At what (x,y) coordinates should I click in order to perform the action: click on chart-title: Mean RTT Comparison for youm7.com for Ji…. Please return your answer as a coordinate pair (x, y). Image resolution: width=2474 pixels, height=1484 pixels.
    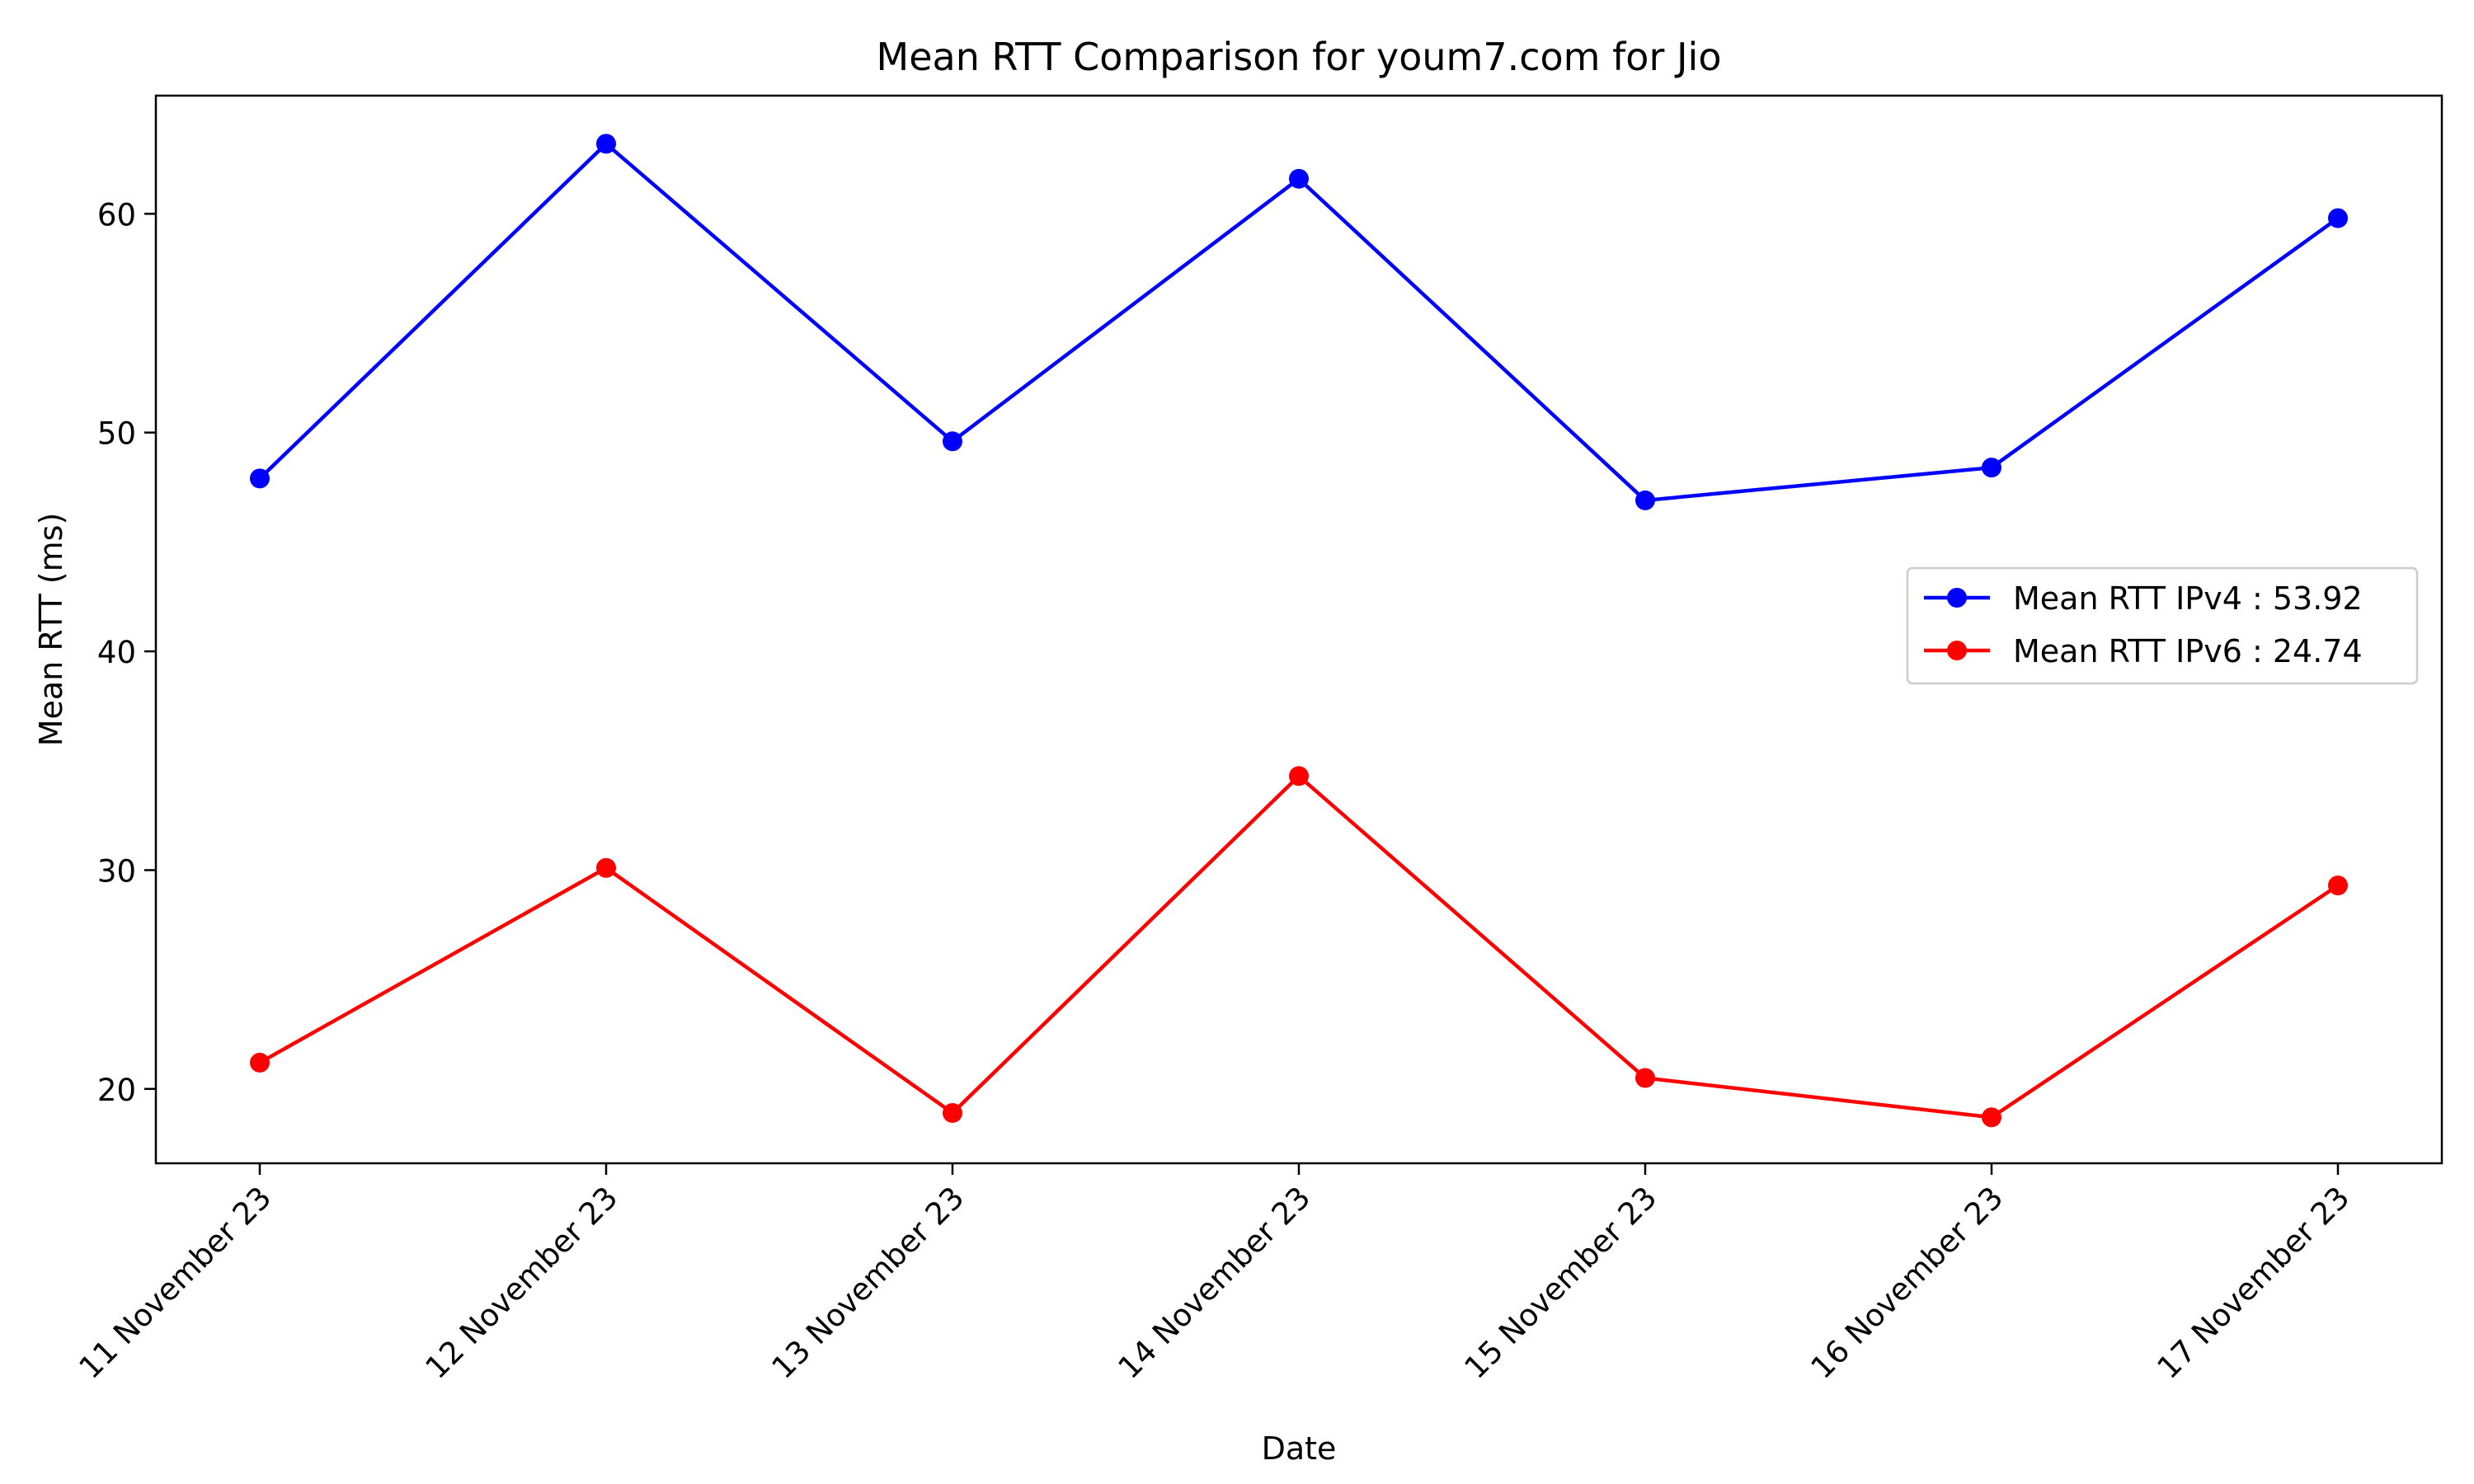
    Looking at the image, I should click on (1299, 57).